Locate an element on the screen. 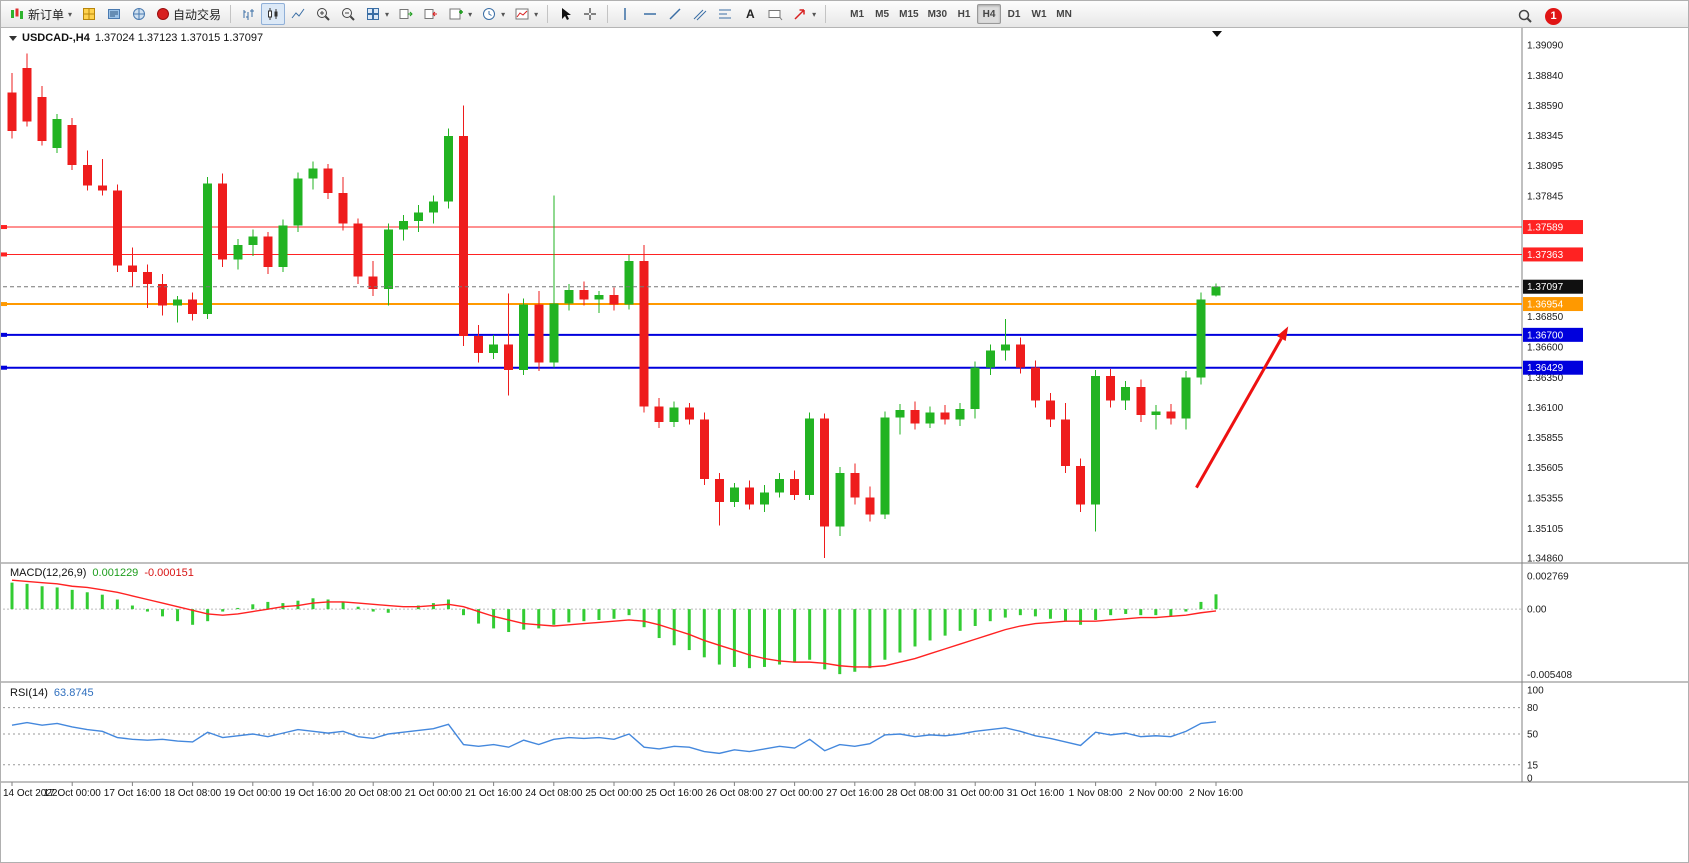  svg-text: 1.37097 is located at coordinates (1545, 287).